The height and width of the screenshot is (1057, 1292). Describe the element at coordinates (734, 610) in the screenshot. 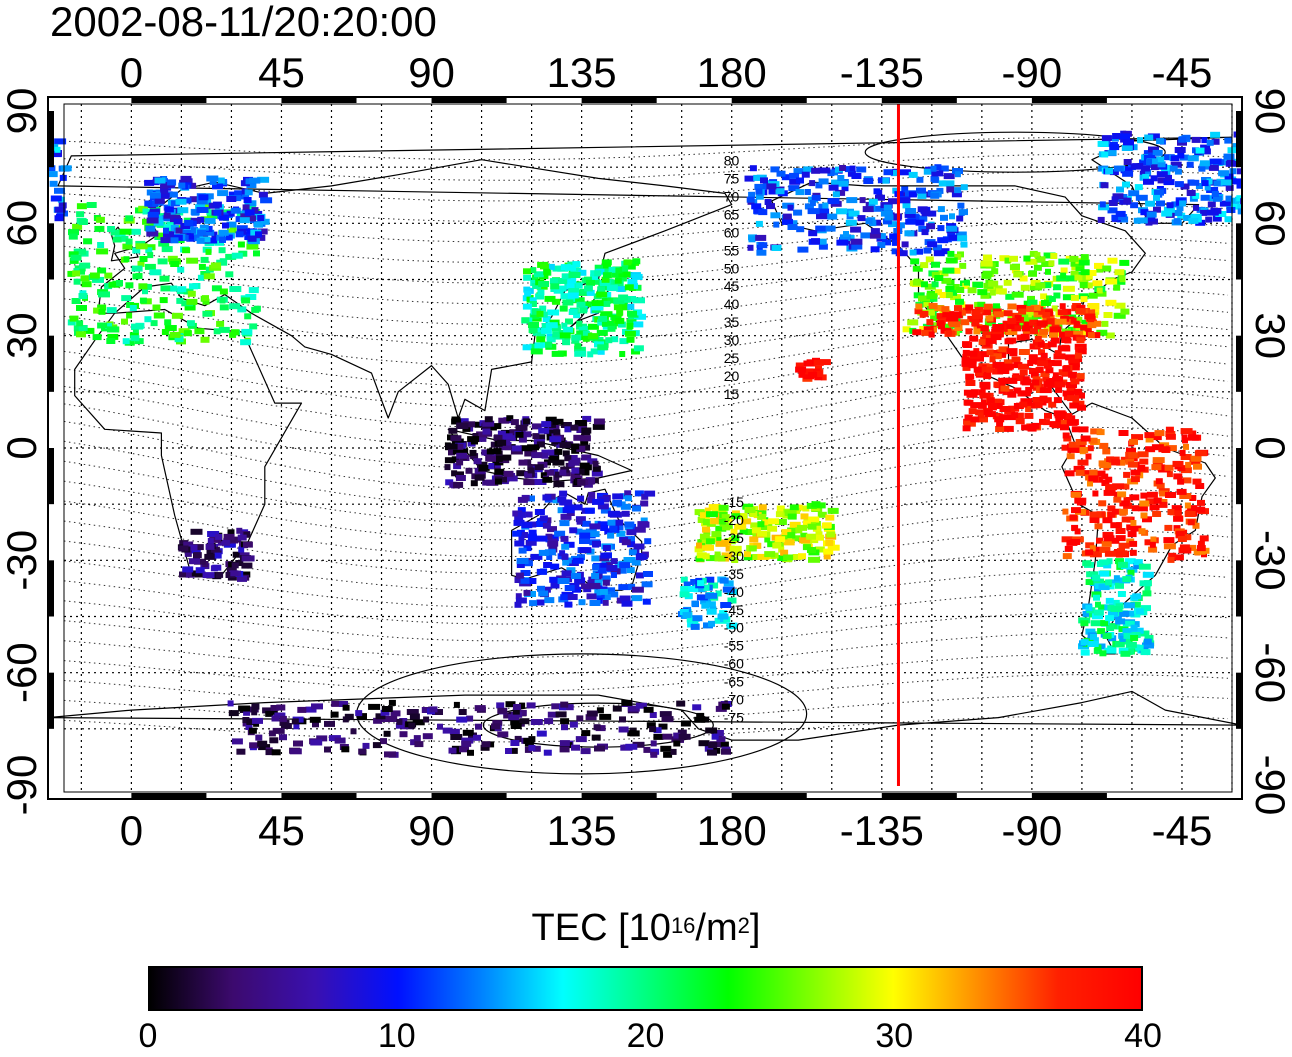

I see `magnetic-latitude-label: -45` at that location.